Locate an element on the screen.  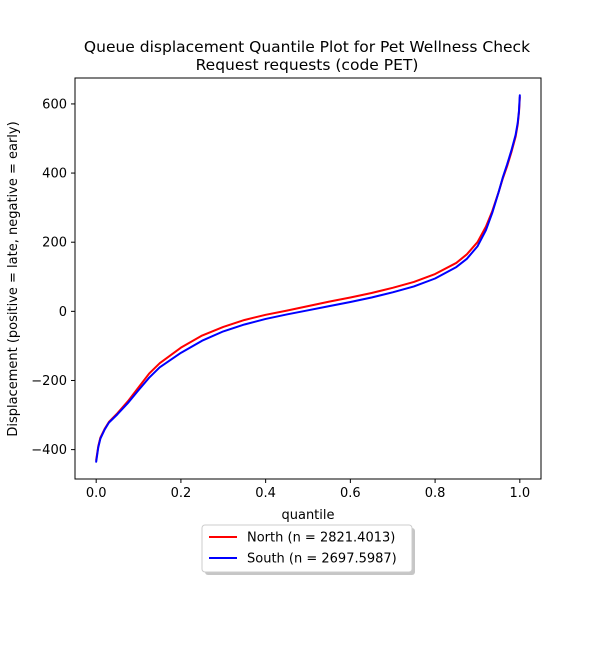
y-tick-label: −200 is located at coordinates (49, 381).